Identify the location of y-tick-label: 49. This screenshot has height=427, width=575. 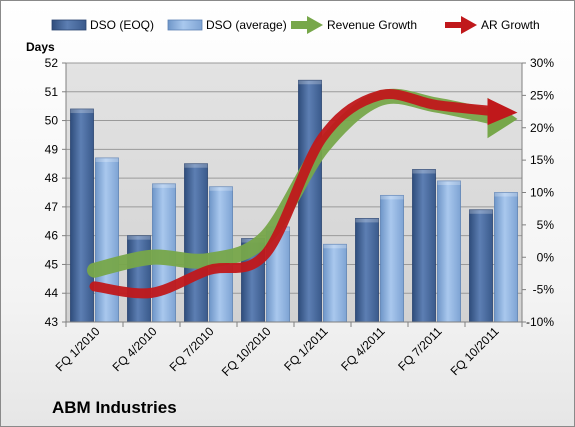
(52, 149).